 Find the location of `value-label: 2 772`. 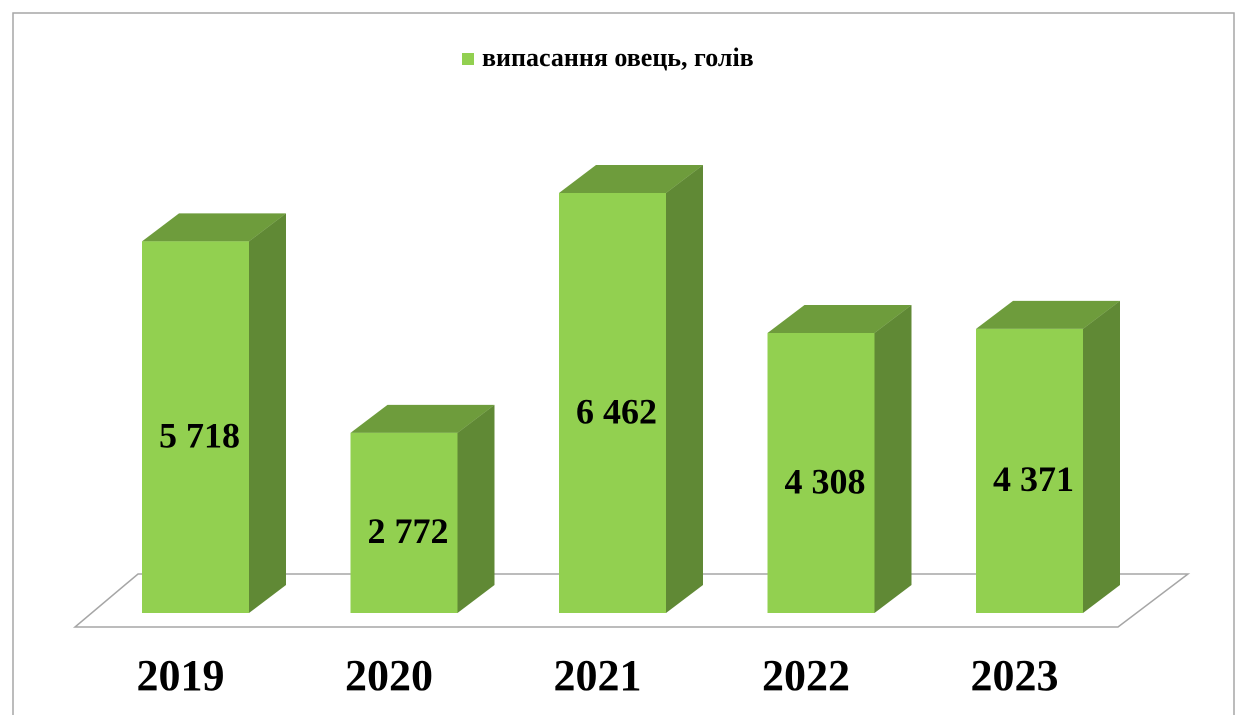

value-label: 2 772 is located at coordinates (408, 531).